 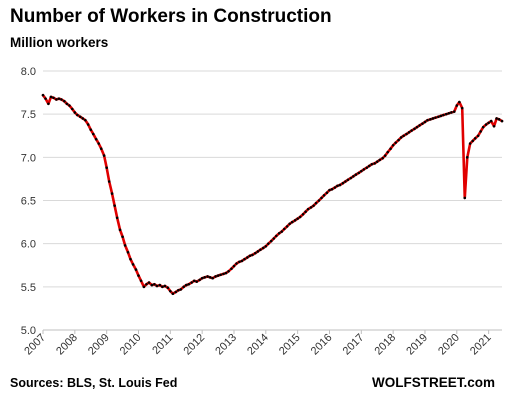 What do you see at coordinates (94, 383) in the screenshot?
I see `source-note: Sources: BLS, St. Louis Fed` at bounding box center [94, 383].